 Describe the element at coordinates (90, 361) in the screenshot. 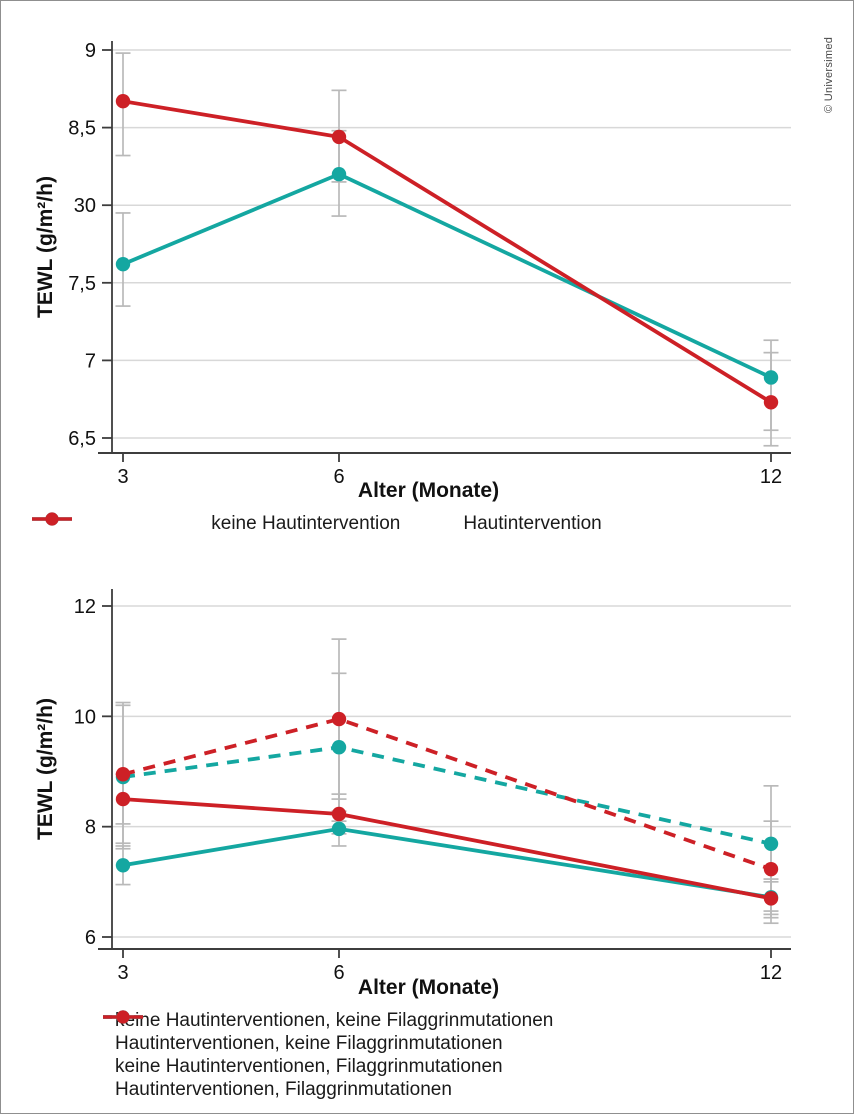

I see `y-tick-label: 7` at that location.